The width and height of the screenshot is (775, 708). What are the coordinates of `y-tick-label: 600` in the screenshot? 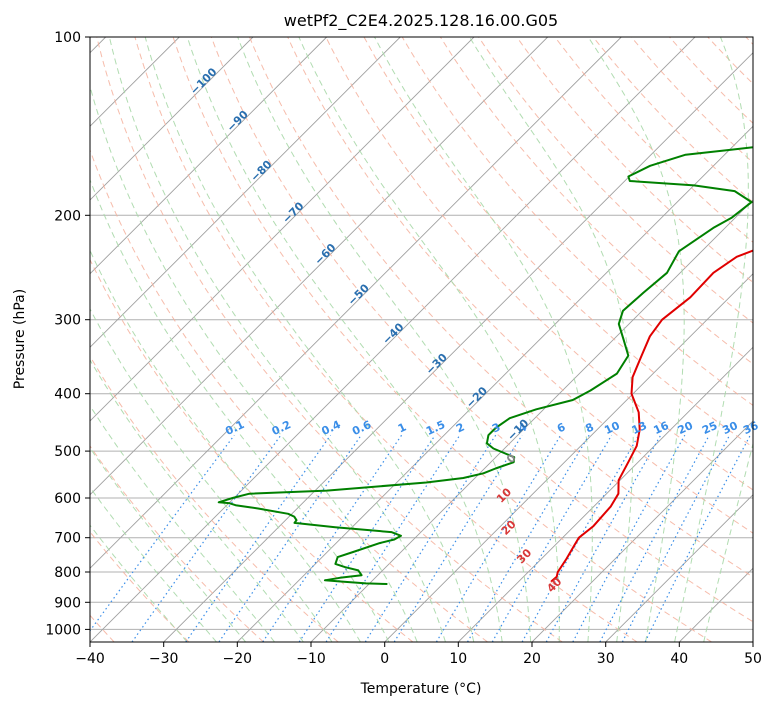 It's located at (67, 499).